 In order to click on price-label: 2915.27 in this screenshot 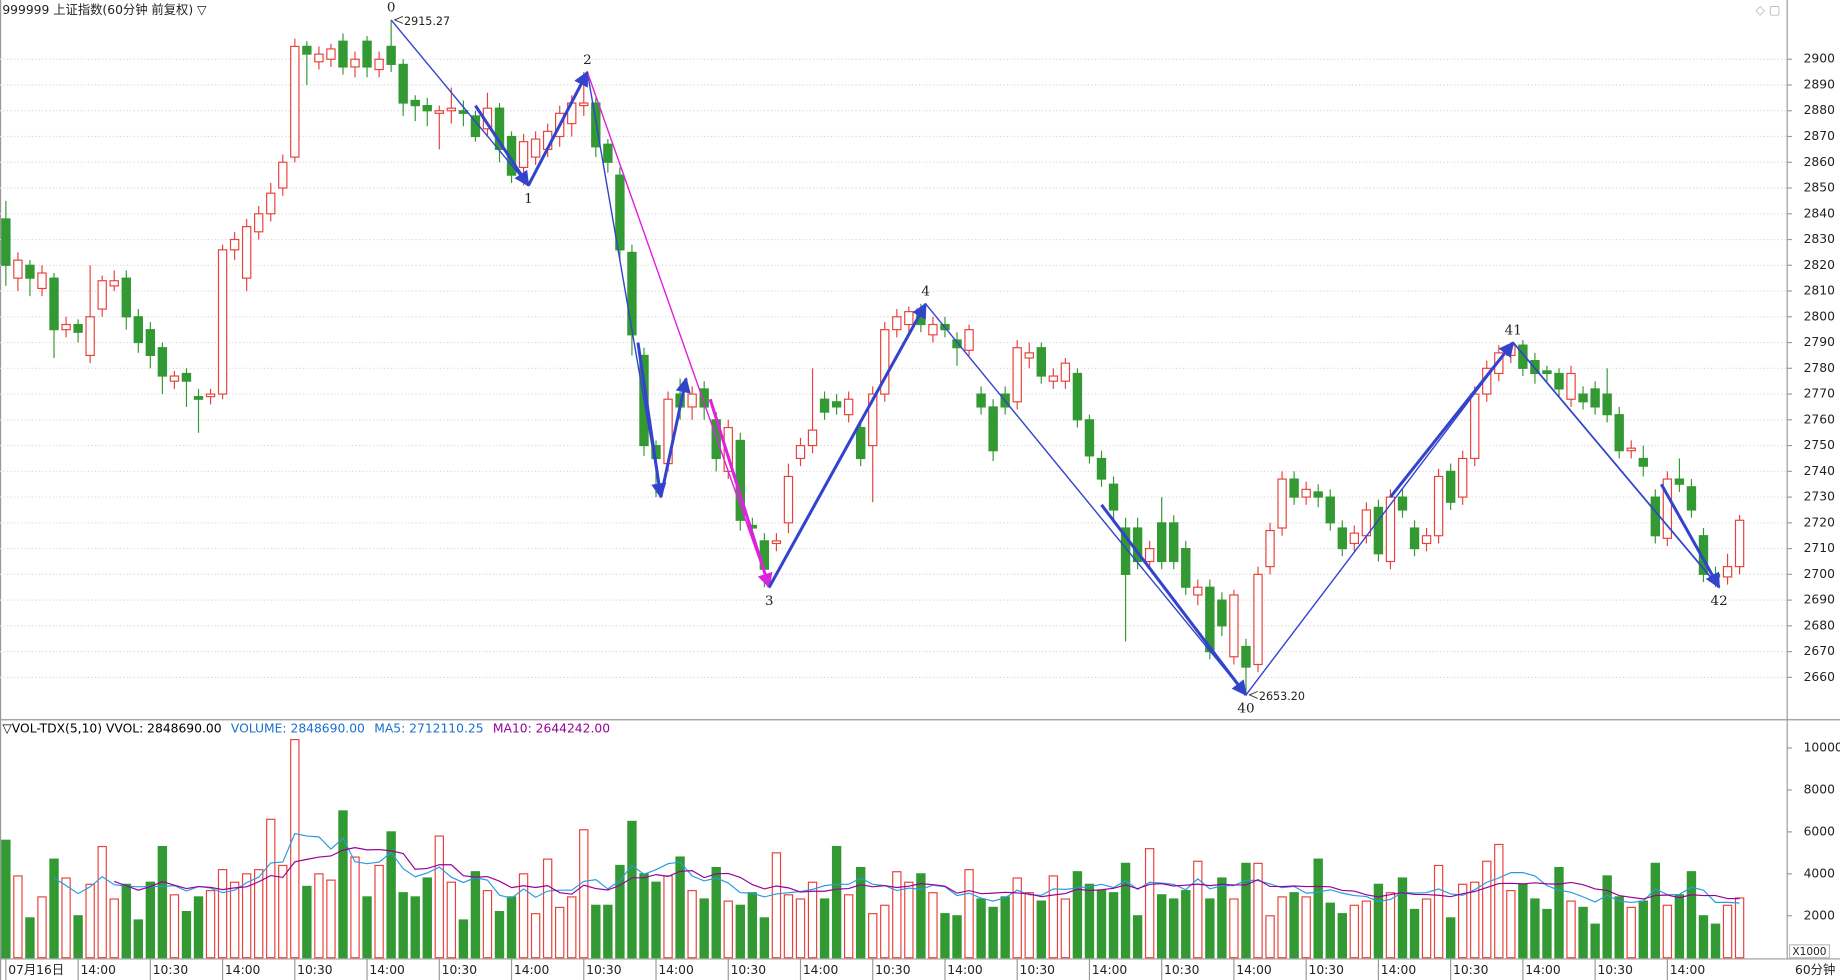, I will do `click(427, 21)`.